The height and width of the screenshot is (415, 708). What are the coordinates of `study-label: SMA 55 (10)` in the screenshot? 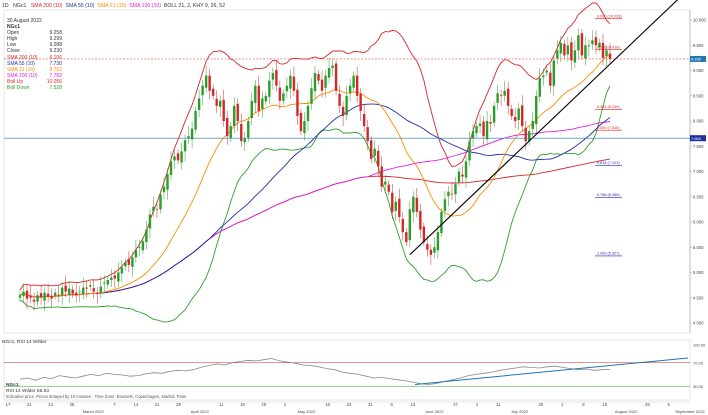 It's located at (80, 6).